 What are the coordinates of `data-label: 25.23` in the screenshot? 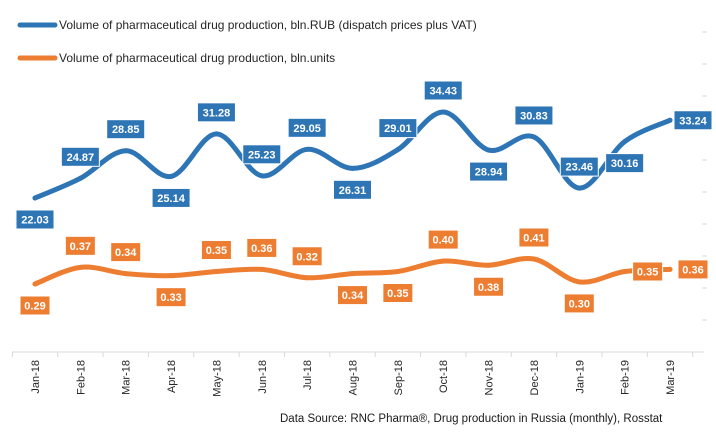 It's located at (262, 154).